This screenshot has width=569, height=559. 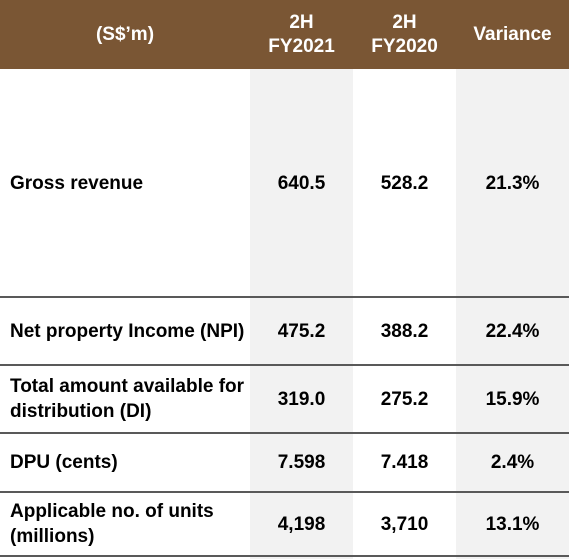 I want to click on fy2021-value: 319.0, so click(x=301, y=399).